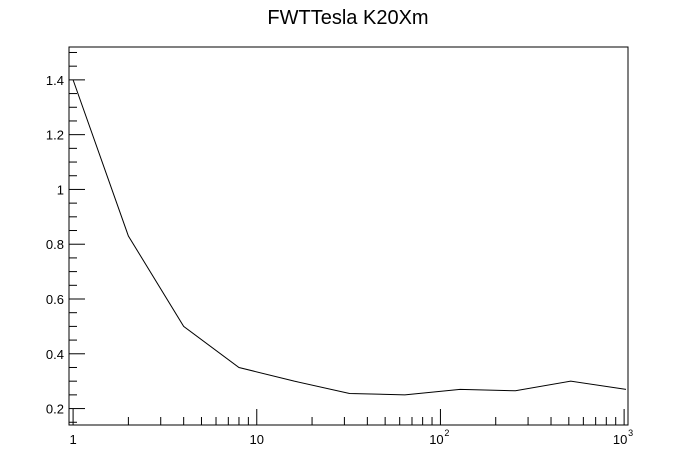 The image size is (696, 474). Describe the element at coordinates (55, 354) in the screenshot. I see `y-tick-label: 0.4` at that location.